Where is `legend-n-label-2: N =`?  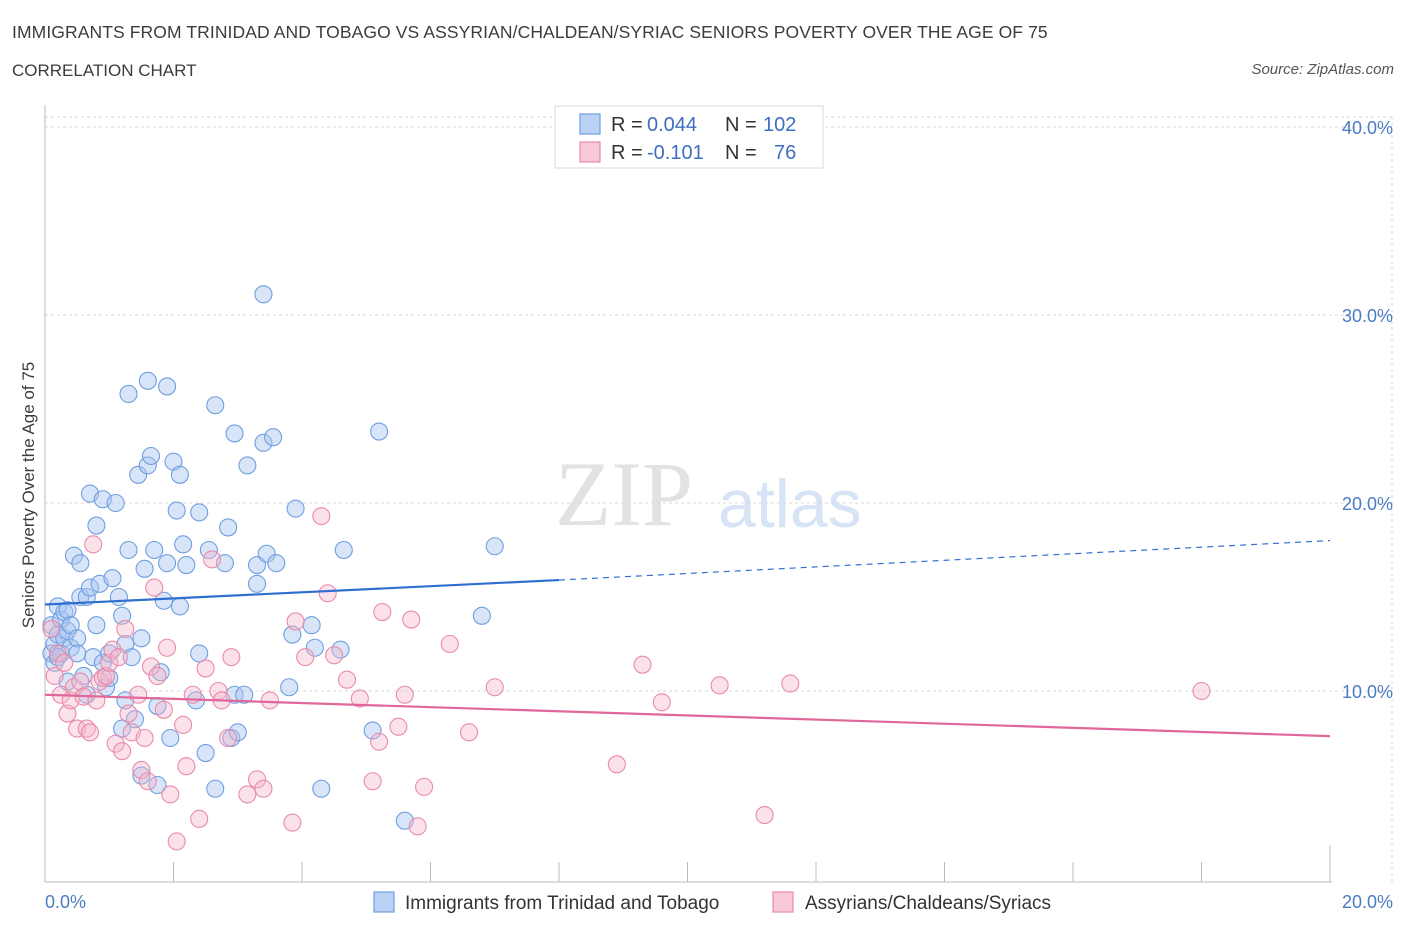 legend-n-label-2: N = is located at coordinates (741, 153).